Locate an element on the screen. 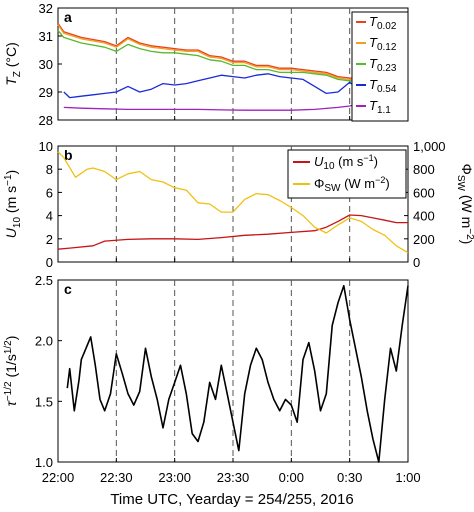  y-tick-label: 6 is located at coordinates (49, 192).